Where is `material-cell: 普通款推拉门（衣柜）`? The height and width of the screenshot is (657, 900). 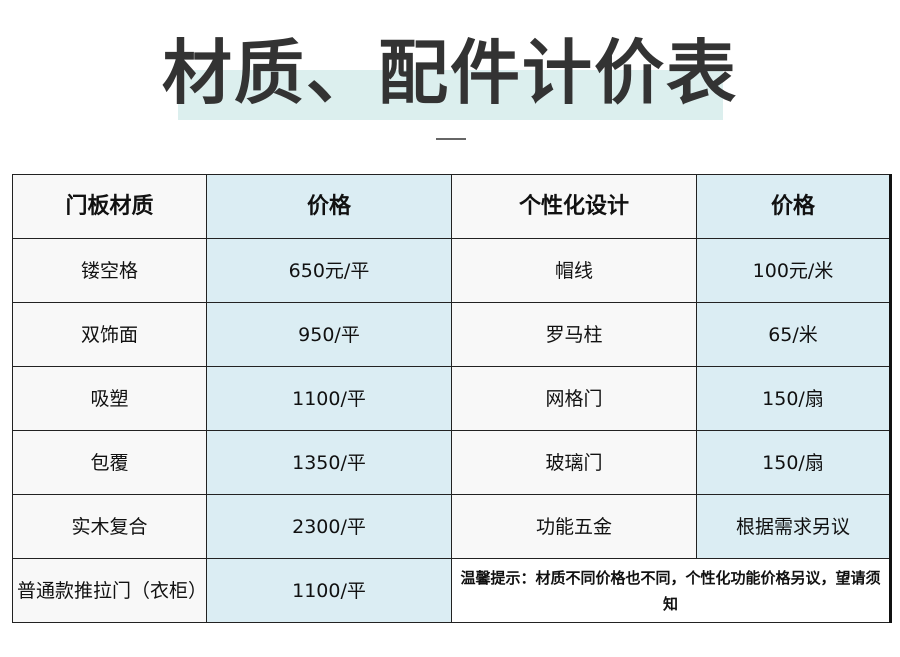 material-cell: 普通款推拉门（衣柜） is located at coordinates (109, 590).